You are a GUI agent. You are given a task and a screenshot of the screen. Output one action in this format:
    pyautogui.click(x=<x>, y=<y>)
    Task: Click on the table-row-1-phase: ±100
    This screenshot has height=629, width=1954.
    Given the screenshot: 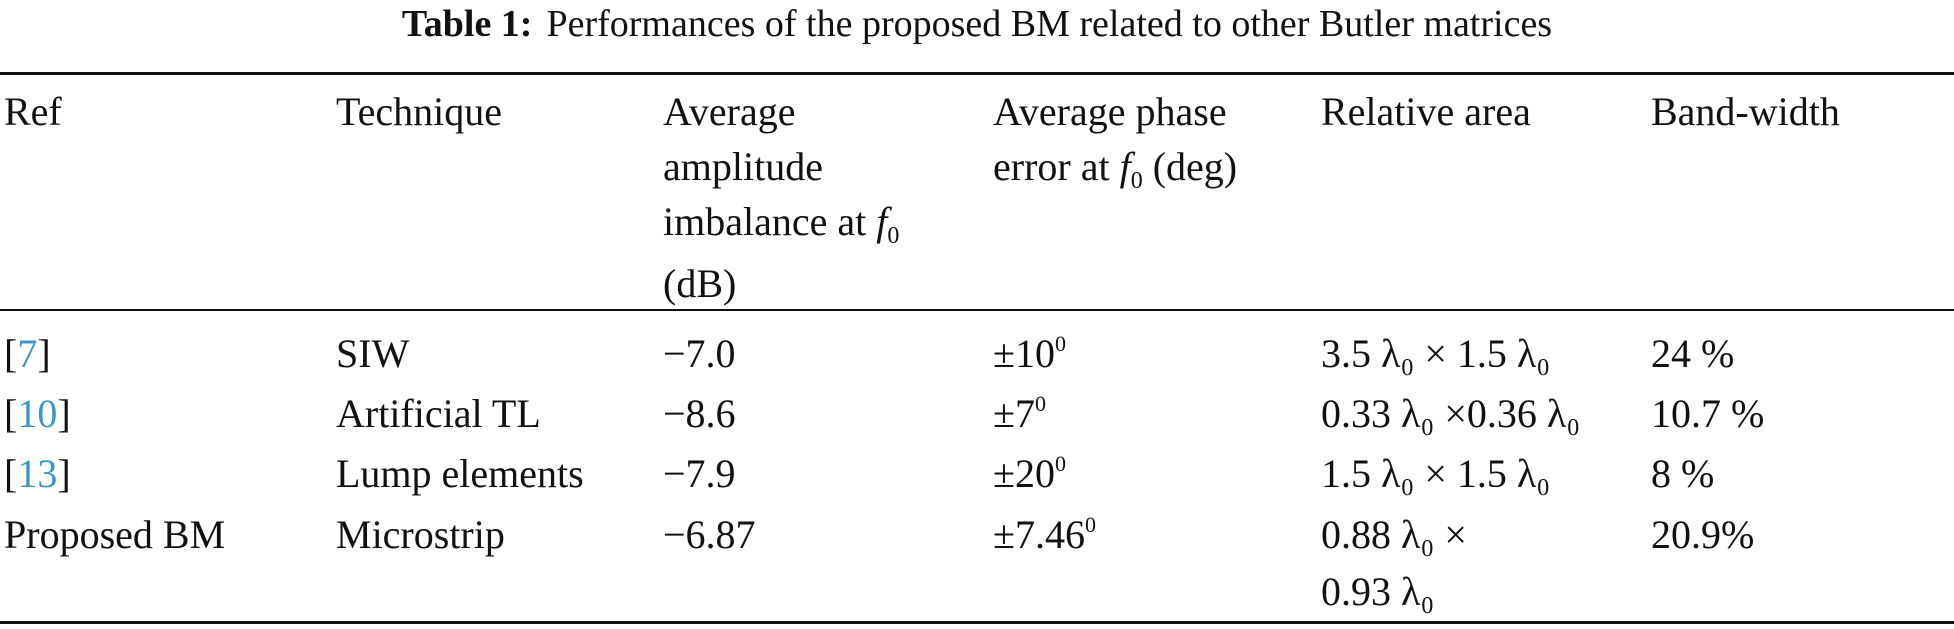 What is the action you would take?
    pyautogui.click(x=1029, y=353)
    